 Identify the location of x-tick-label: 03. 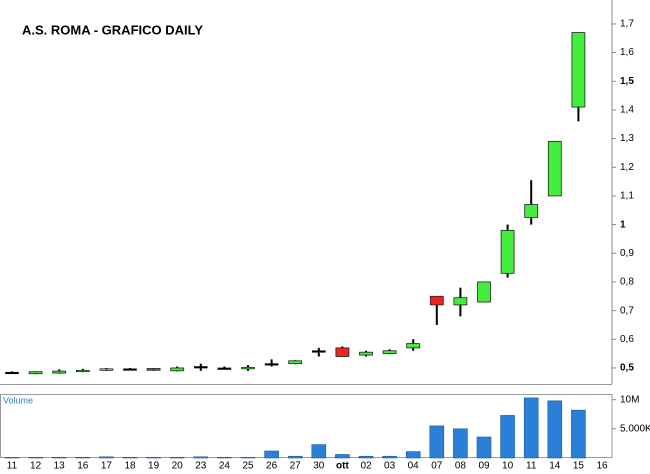
(390, 466).